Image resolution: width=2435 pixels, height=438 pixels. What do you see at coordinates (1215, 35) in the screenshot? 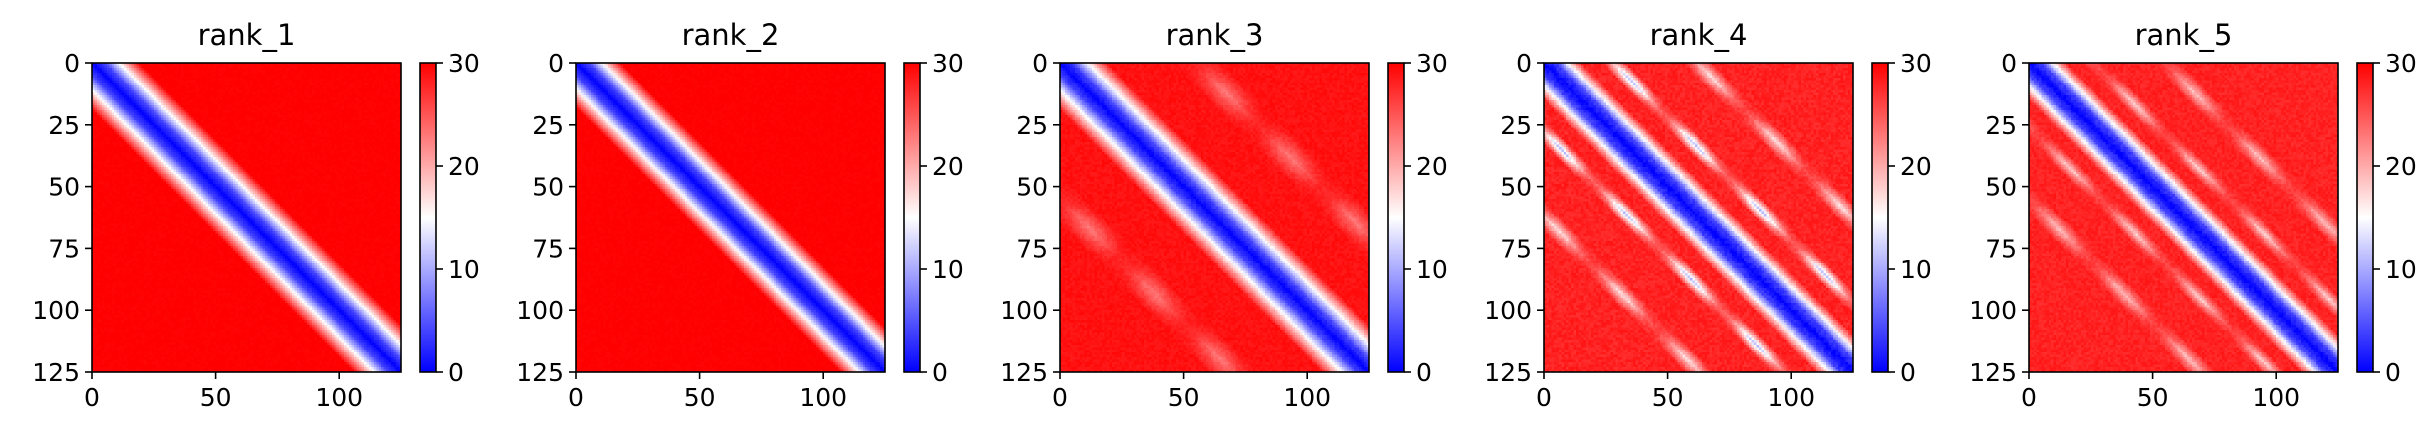
I see `panel-title: rank_3` at bounding box center [1215, 35].